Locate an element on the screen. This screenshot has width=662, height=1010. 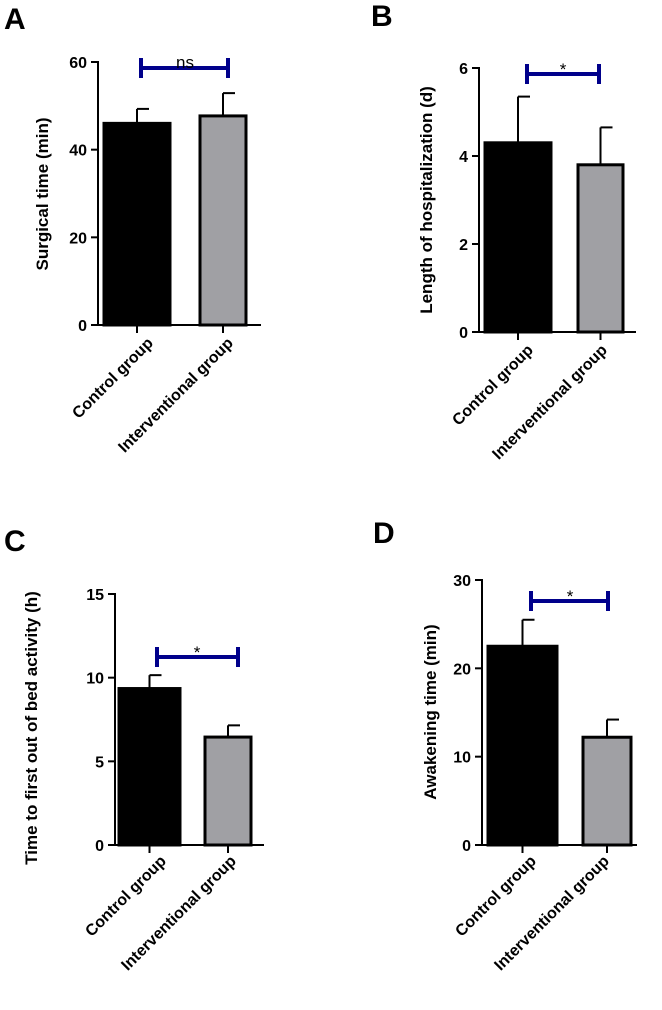
y-tick-label-3: 30 is located at coordinates (462, 581).